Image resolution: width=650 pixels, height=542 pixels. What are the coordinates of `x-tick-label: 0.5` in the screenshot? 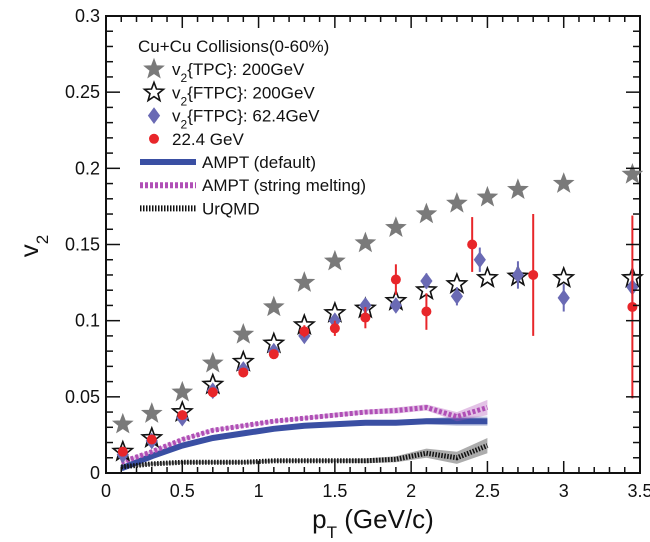 It's located at (182, 491).